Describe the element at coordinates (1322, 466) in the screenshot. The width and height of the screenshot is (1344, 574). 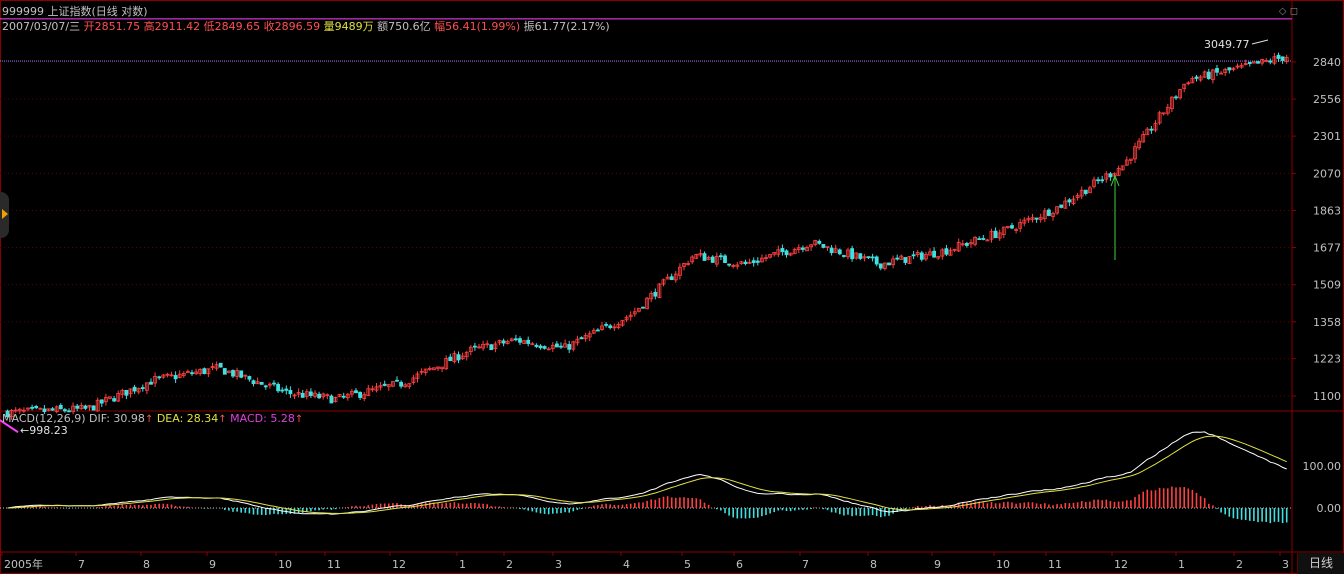
I see `macd-tick-label: 100.00` at that location.